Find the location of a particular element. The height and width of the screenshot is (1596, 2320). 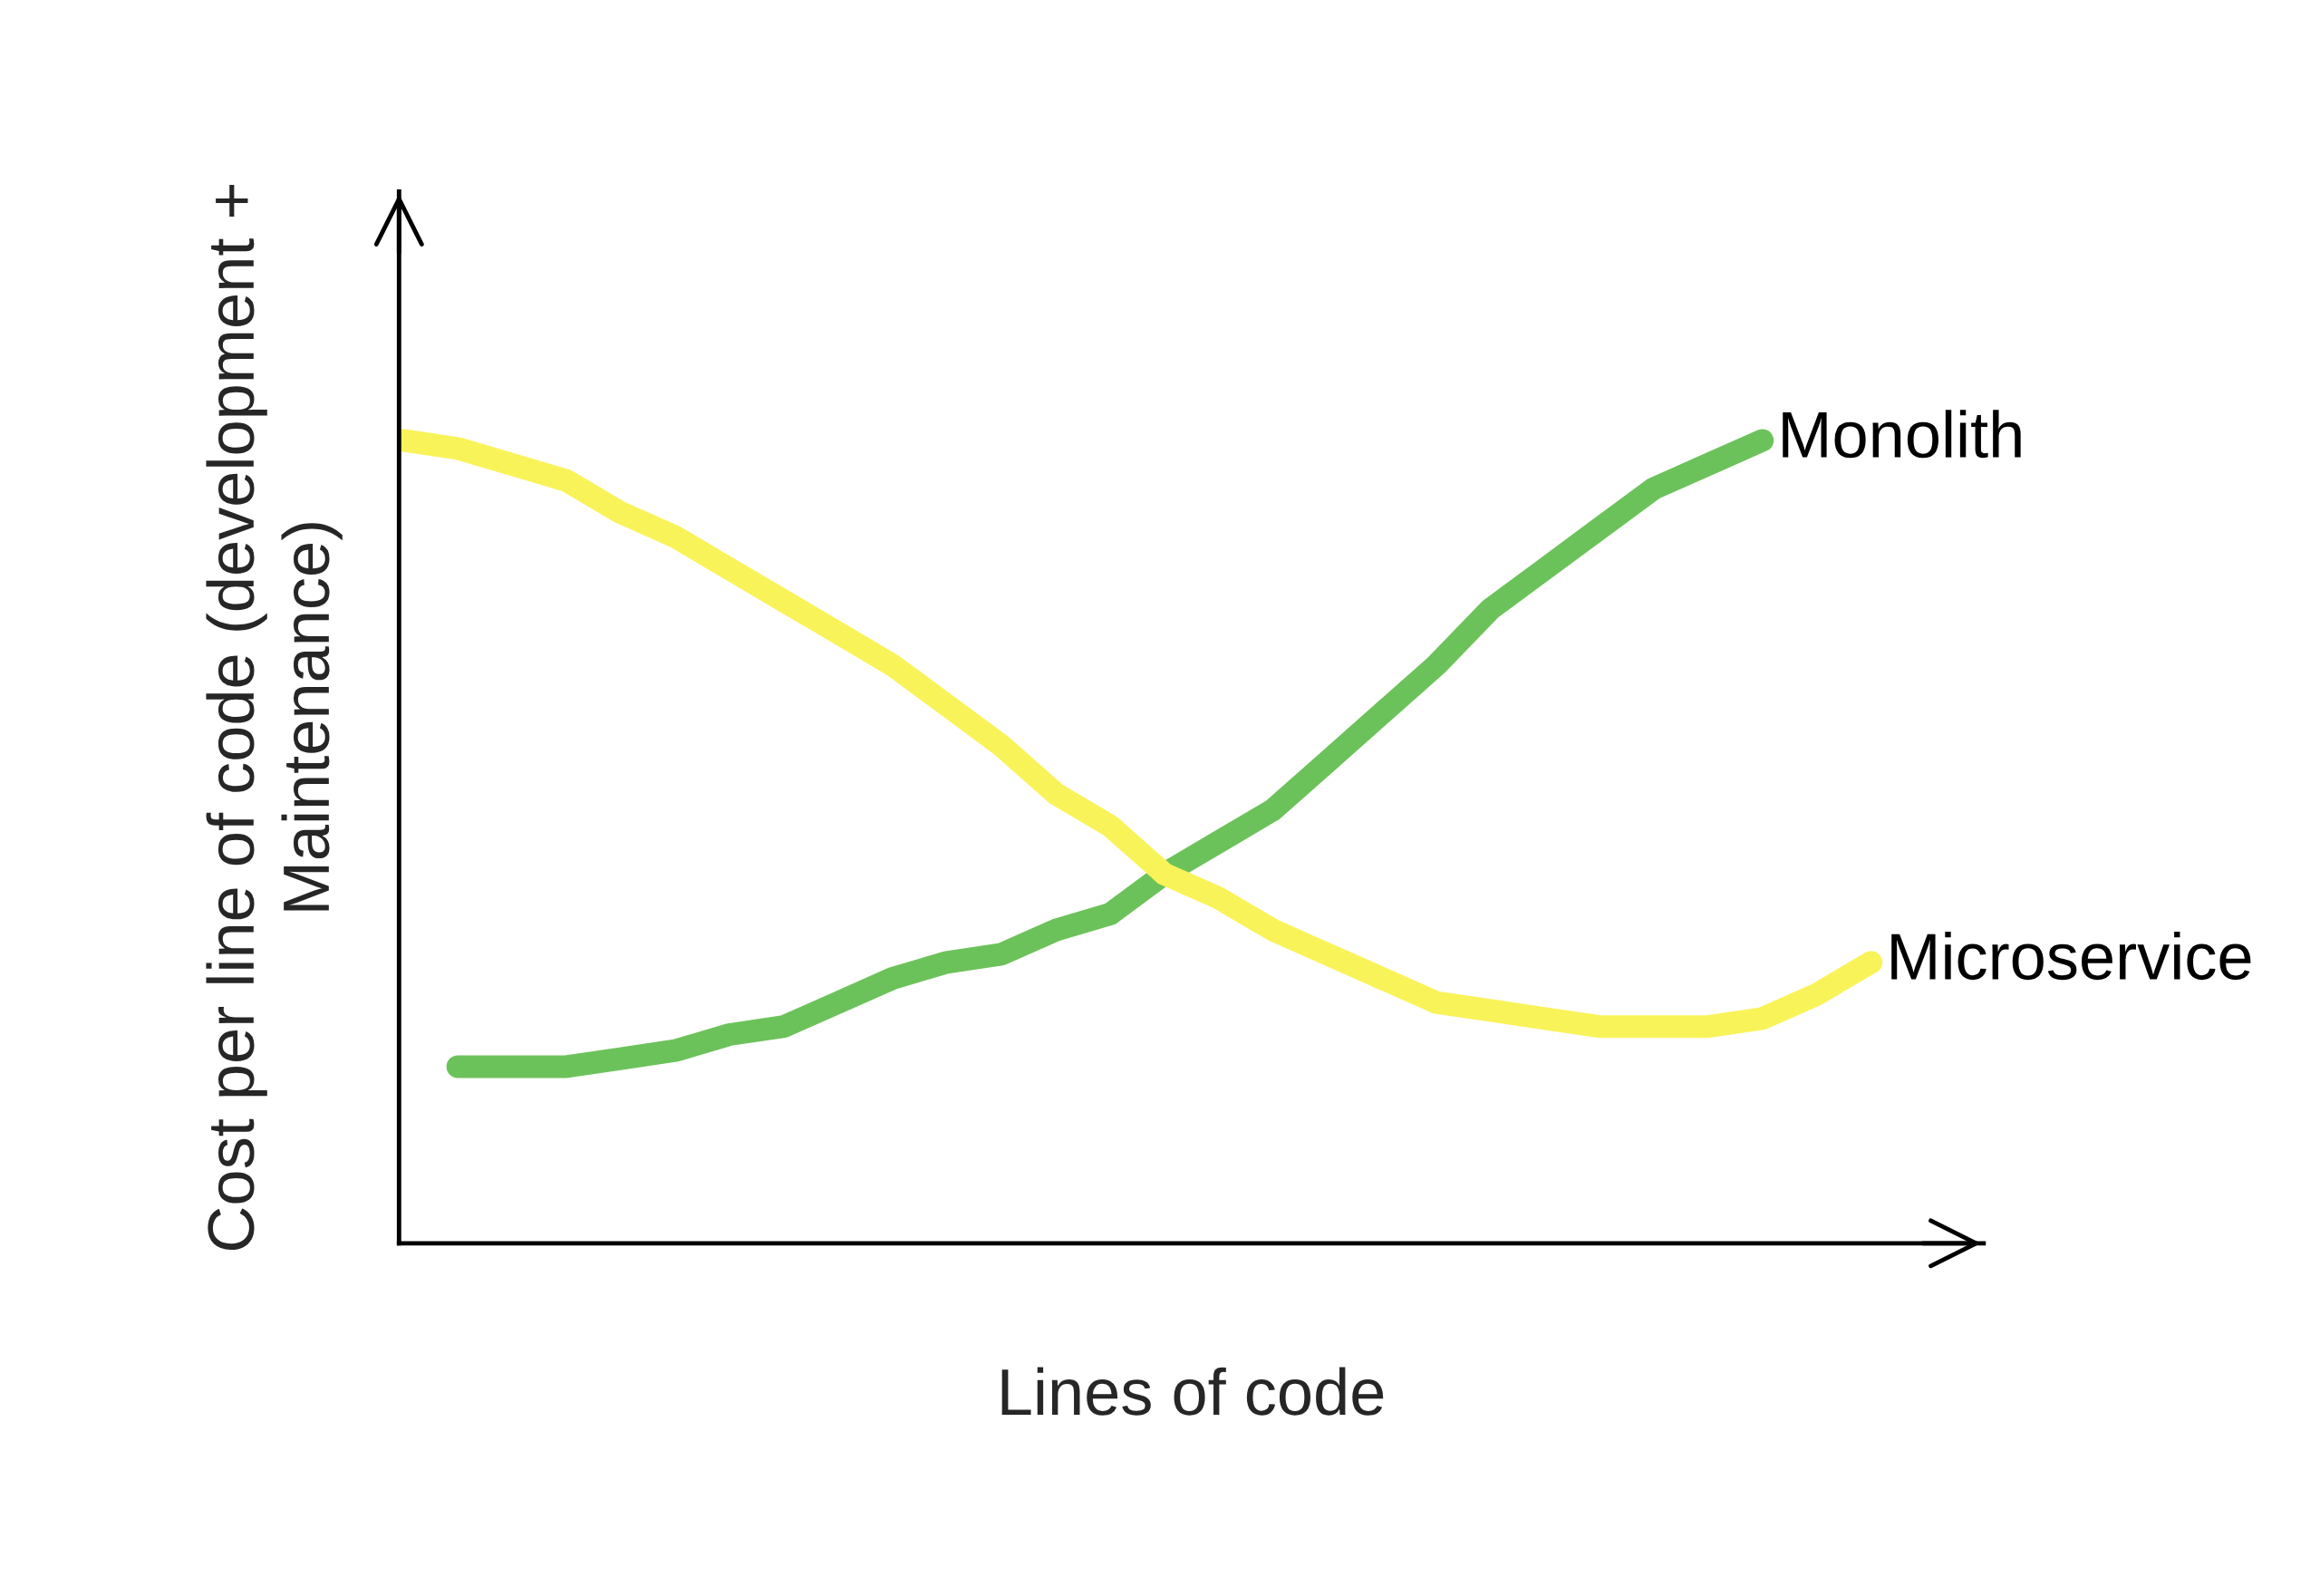

x-axis-title: Lines of code is located at coordinates (1192, 1391).